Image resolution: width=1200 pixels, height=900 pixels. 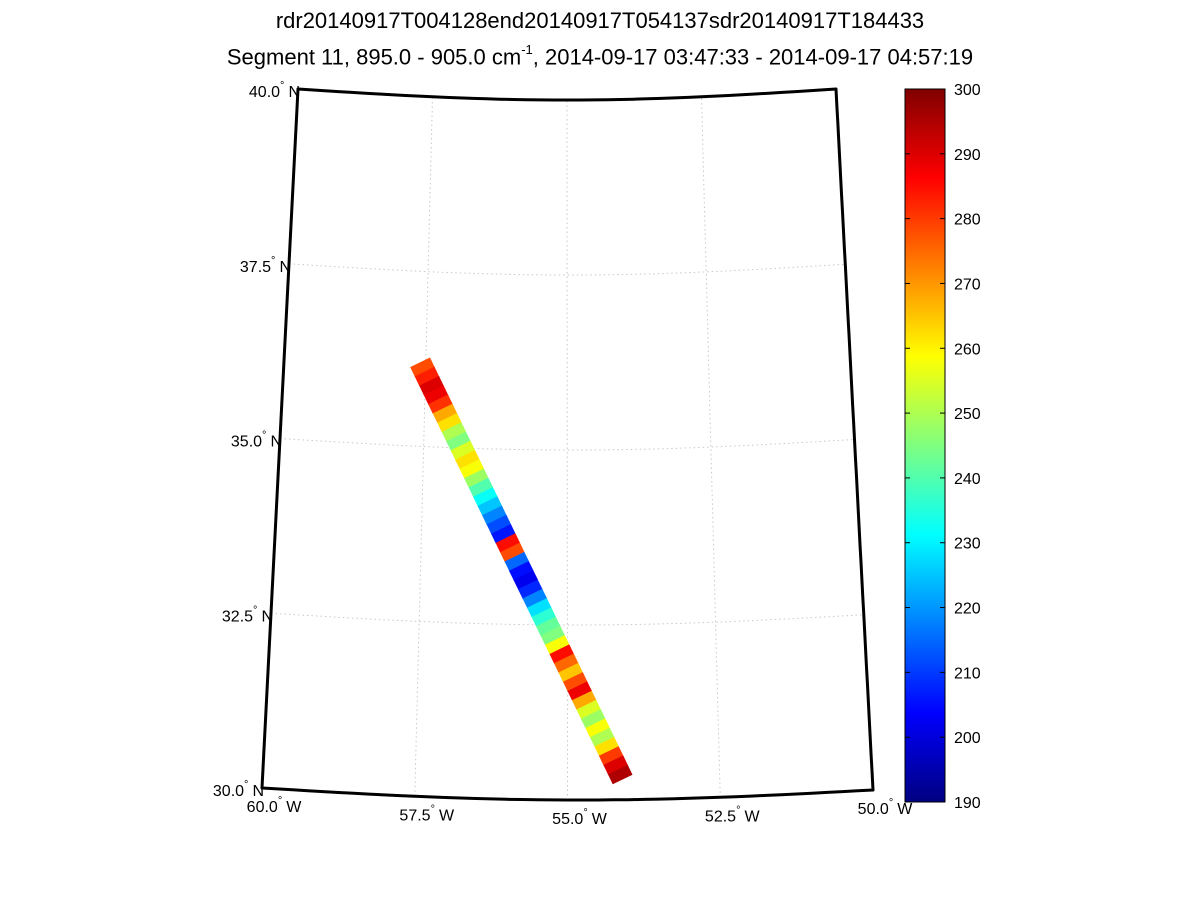 I want to click on colorbar-ticks: 300 290 280 270 260 250 240 230 220 210 200 190, so click(x=943, y=447).